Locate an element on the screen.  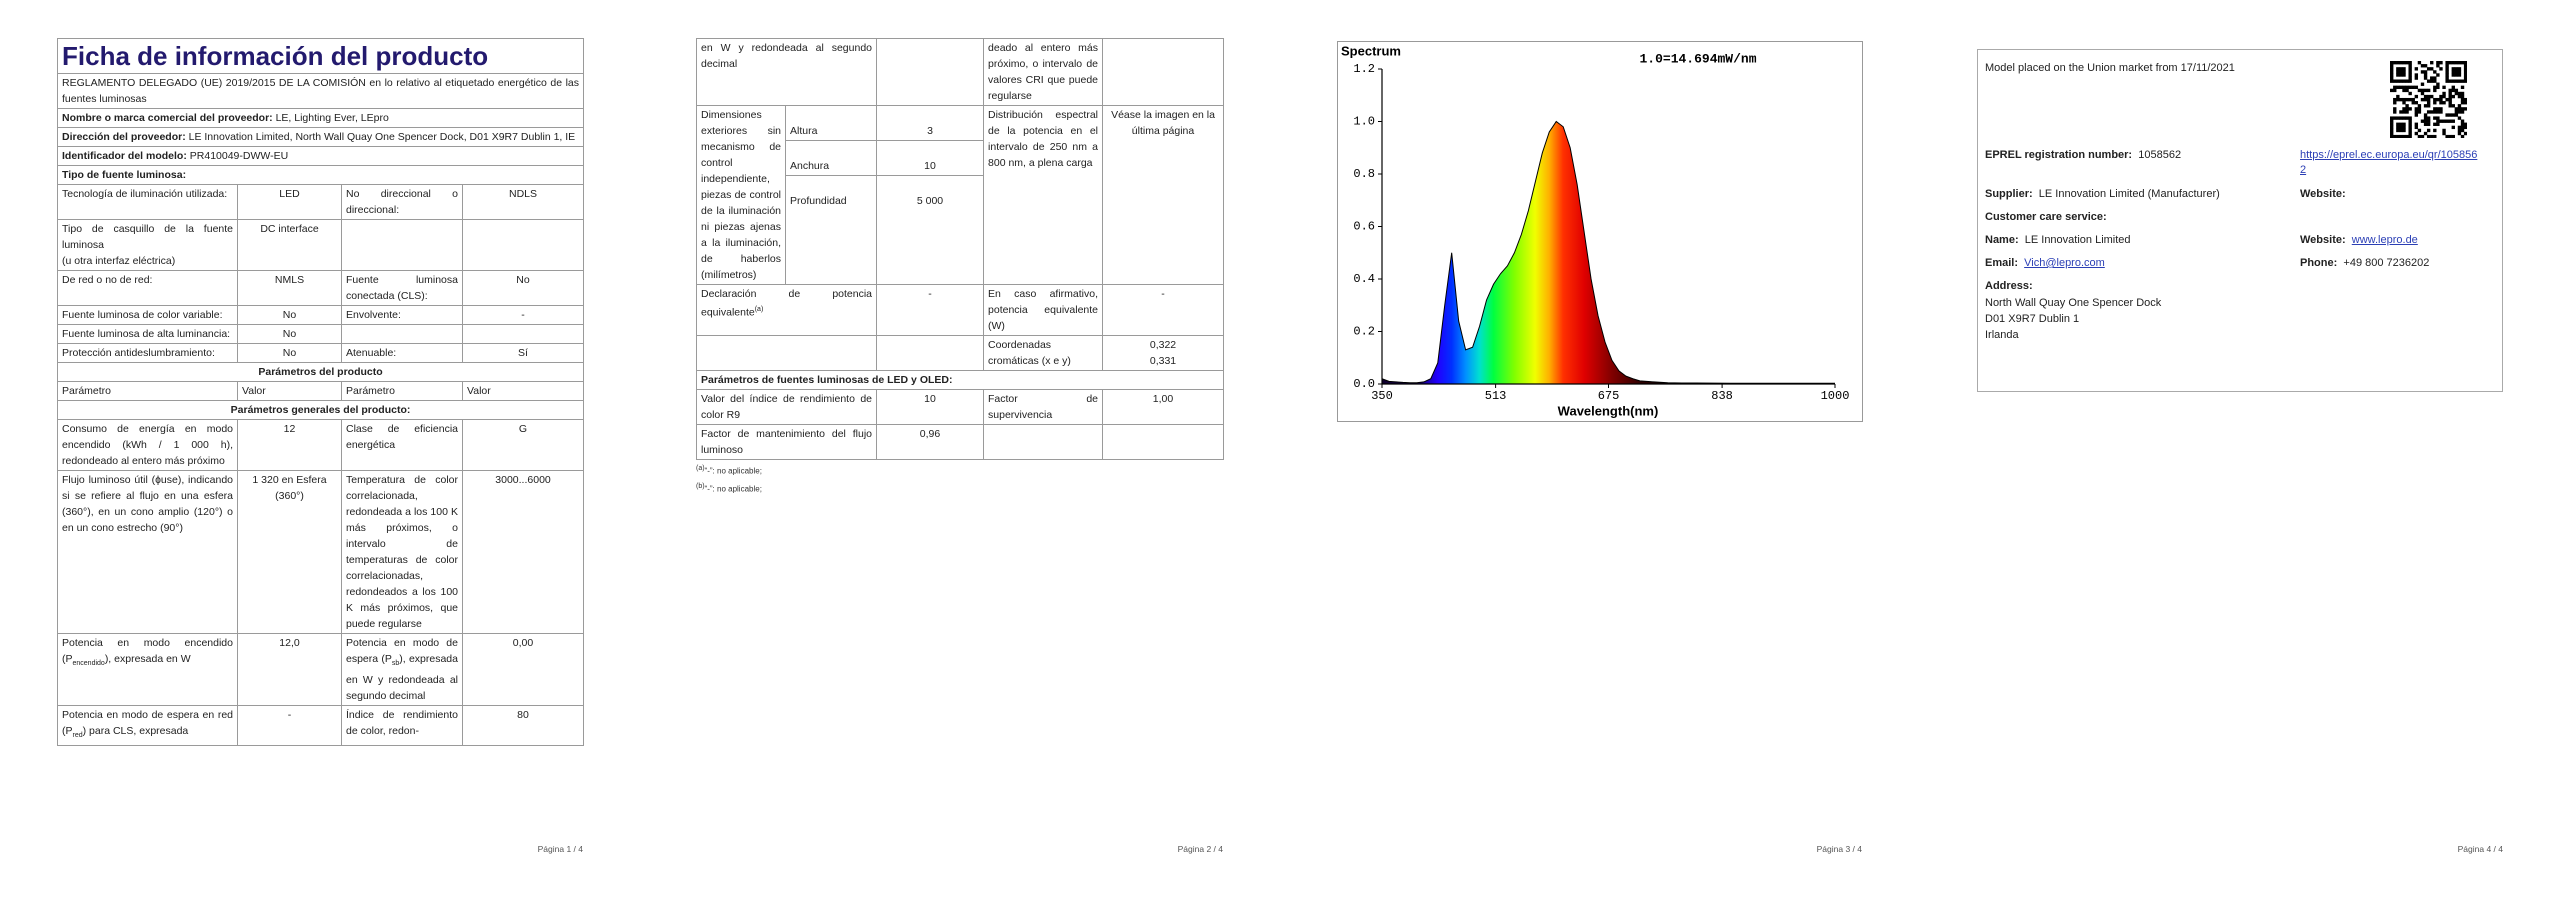
chart-frame is located at coordinates (1600, 231).